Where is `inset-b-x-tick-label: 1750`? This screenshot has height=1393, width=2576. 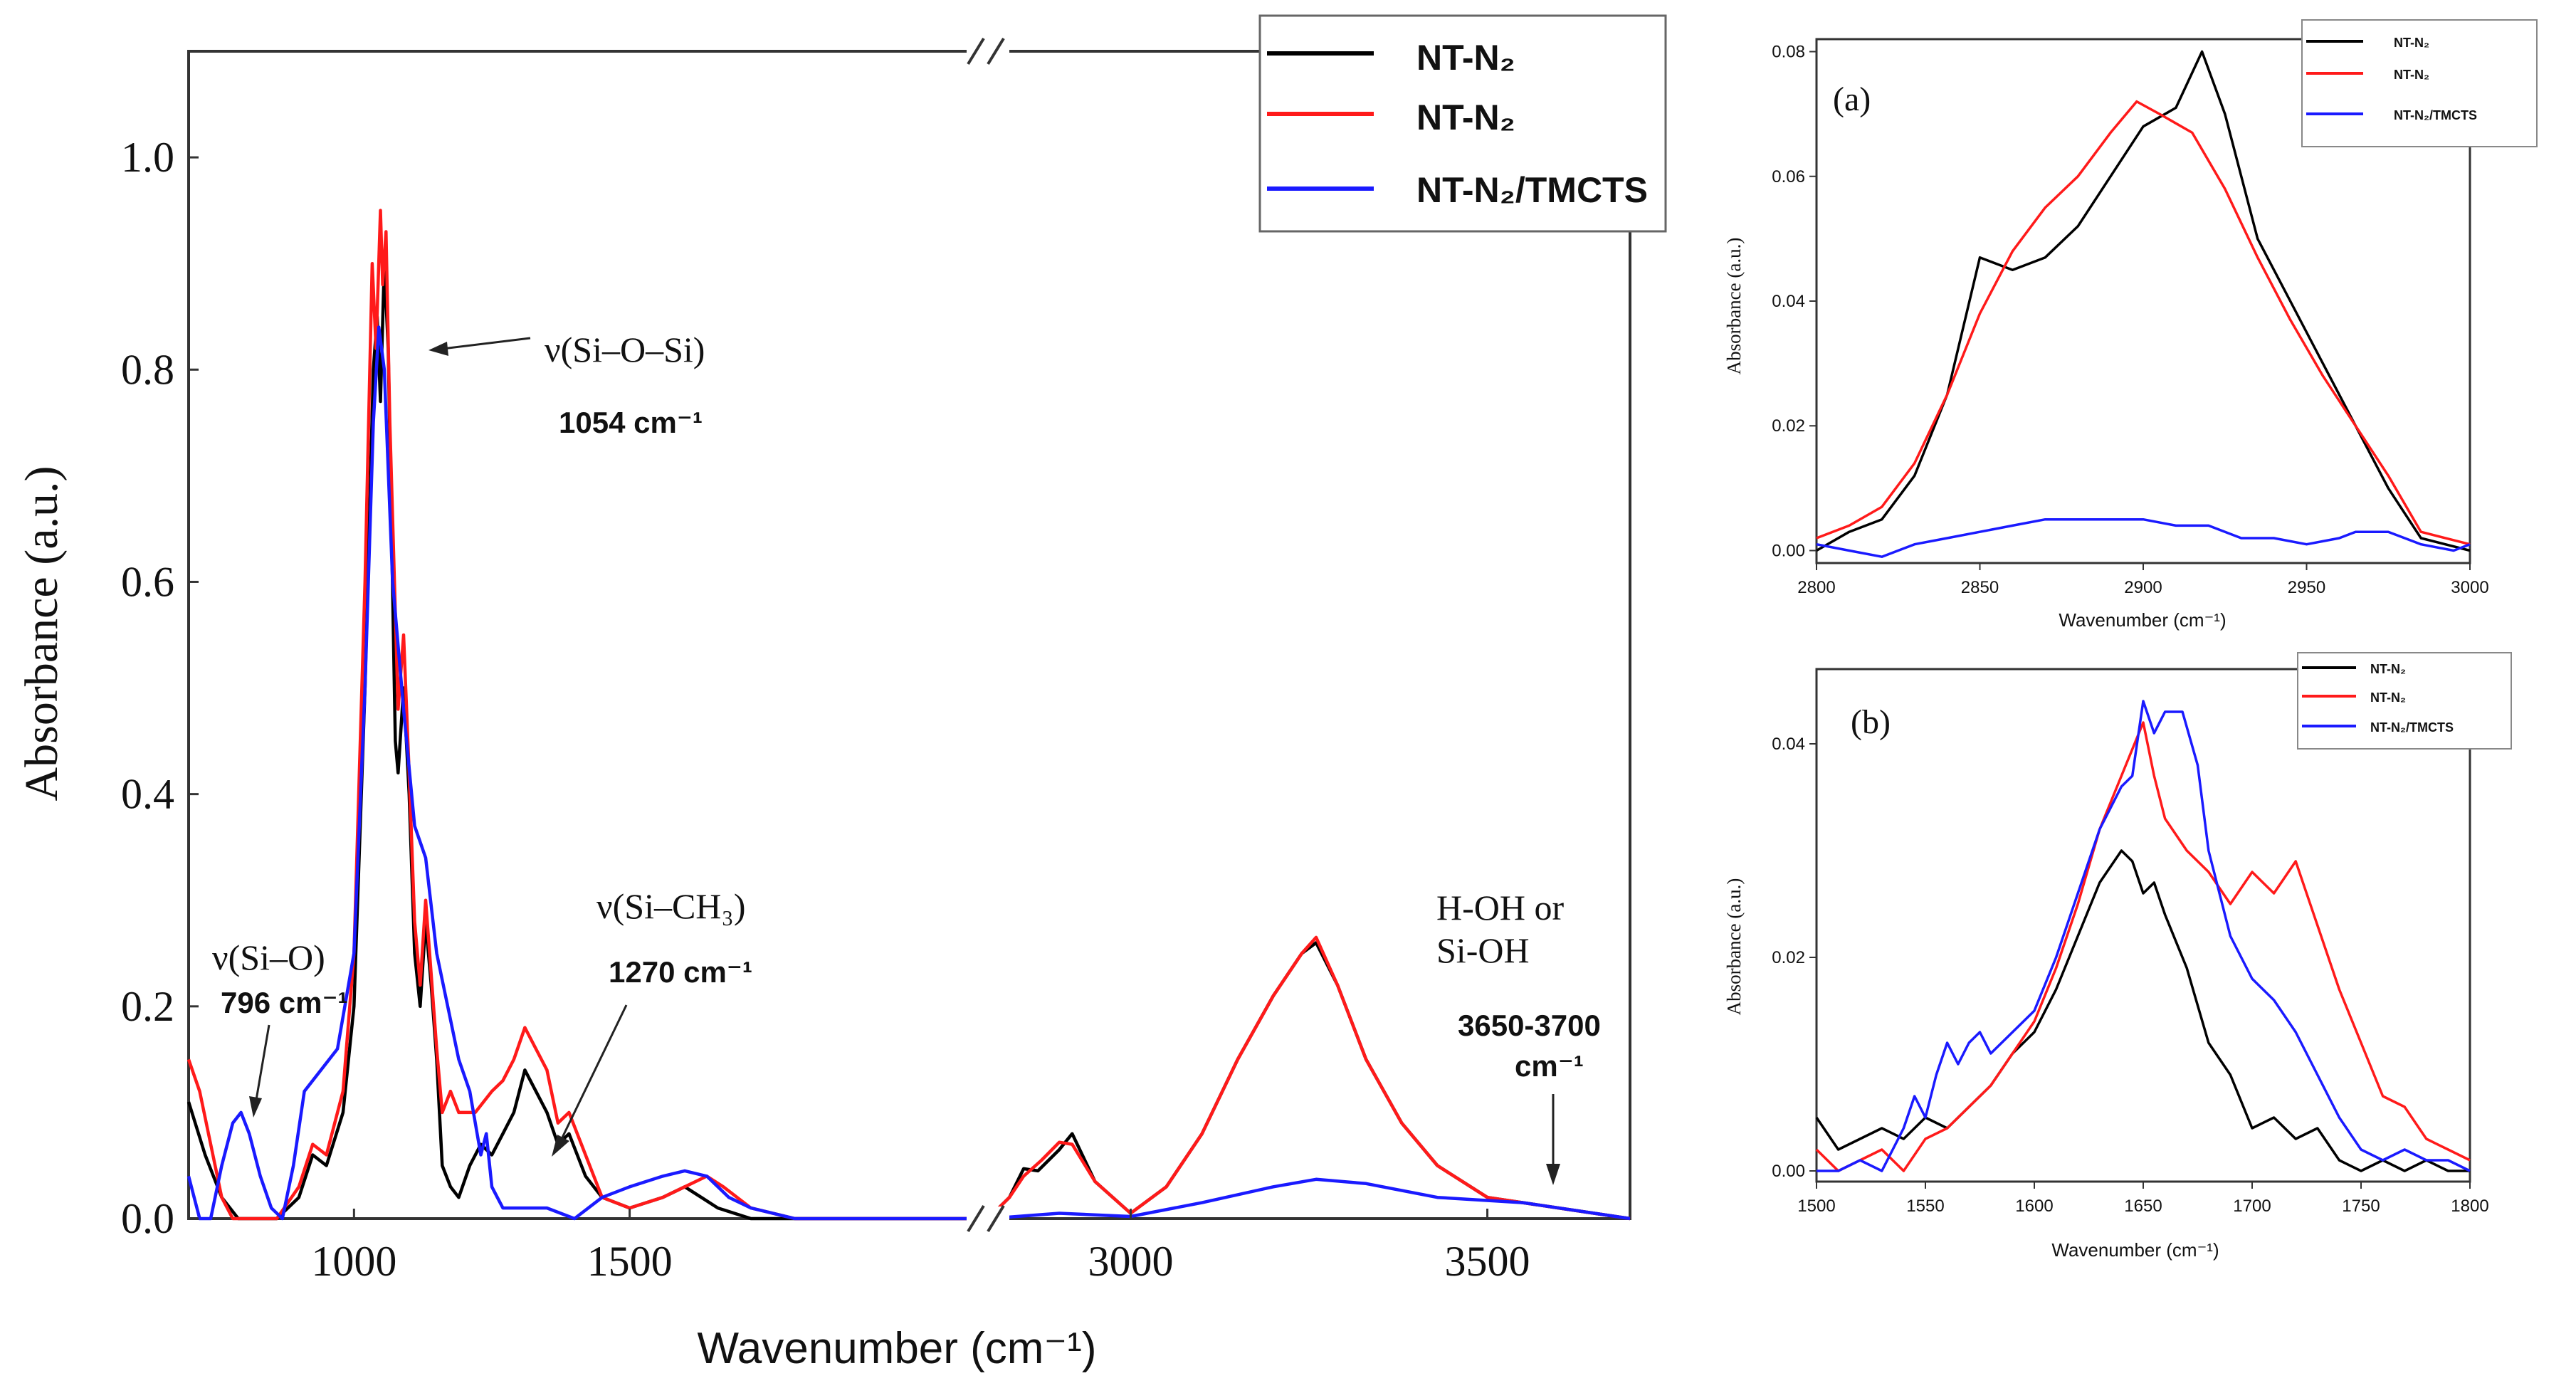
inset-b-x-tick-label: 1750 is located at coordinates (2361, 1207).